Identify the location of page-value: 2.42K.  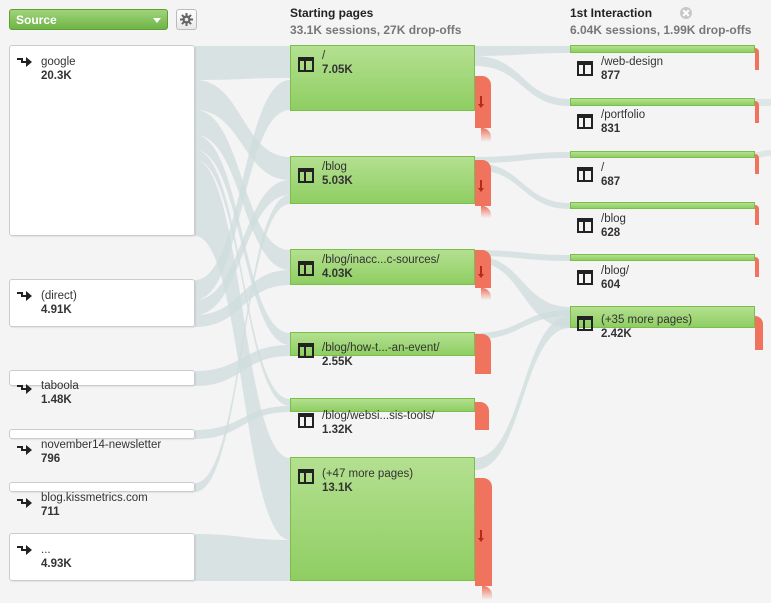
(616, 334).